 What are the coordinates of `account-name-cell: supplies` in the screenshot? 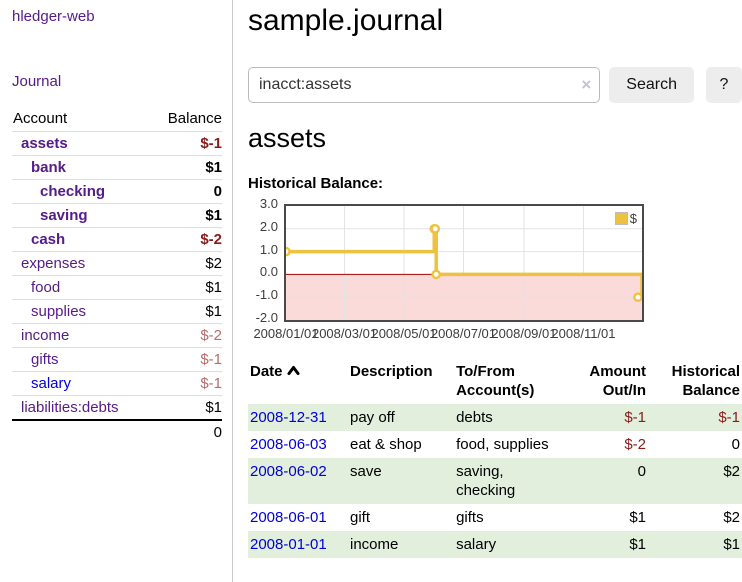 It's located at (81, 311).